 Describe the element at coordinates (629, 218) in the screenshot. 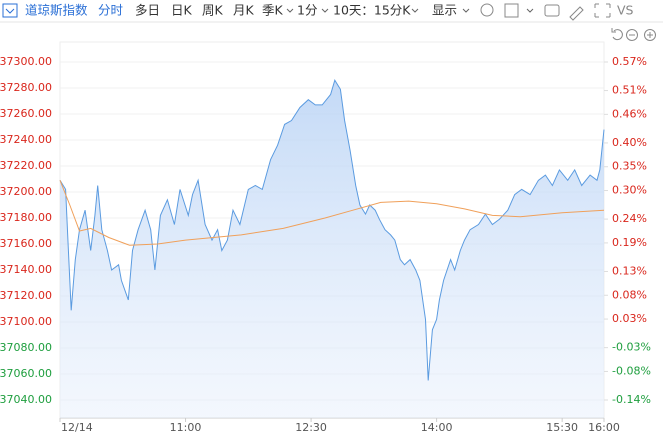

I see `y2-tick-label: 0.24%` at that location.